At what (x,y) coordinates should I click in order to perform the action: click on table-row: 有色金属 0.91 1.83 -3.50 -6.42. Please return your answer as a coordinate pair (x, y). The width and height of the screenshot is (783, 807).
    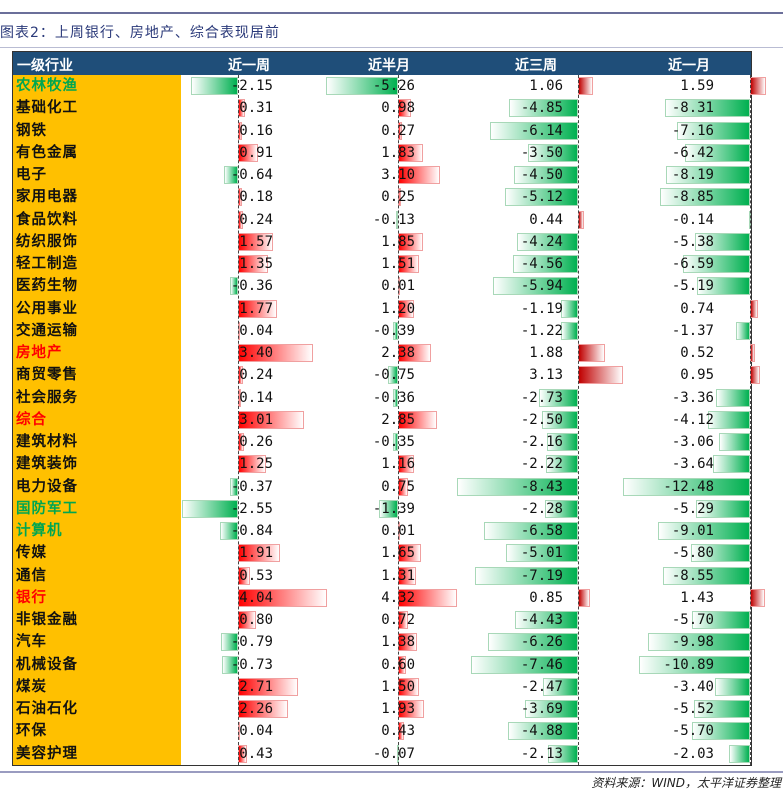
    Looking at the image, I should click on (382, 152).